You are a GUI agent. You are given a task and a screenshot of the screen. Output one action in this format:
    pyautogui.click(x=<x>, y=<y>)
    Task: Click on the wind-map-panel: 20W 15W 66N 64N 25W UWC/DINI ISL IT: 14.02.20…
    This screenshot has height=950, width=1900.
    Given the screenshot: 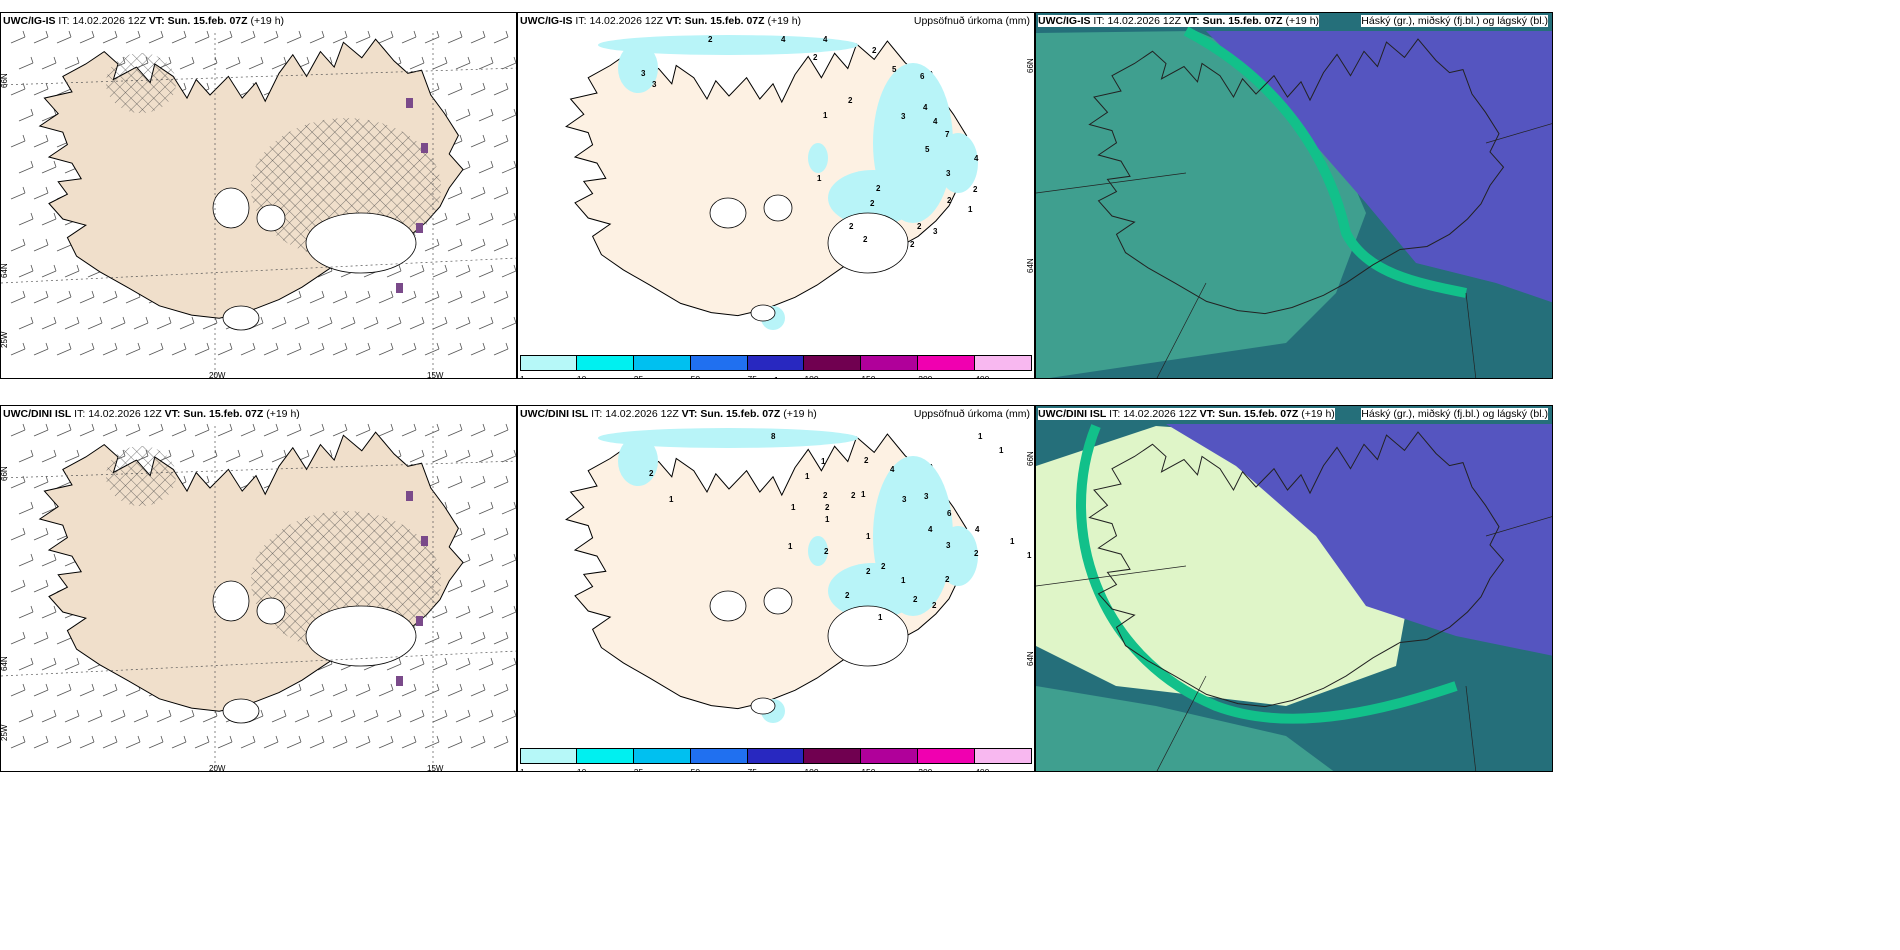 What is the action you would take?
    pyautogui.click(x=258, y=588)
    